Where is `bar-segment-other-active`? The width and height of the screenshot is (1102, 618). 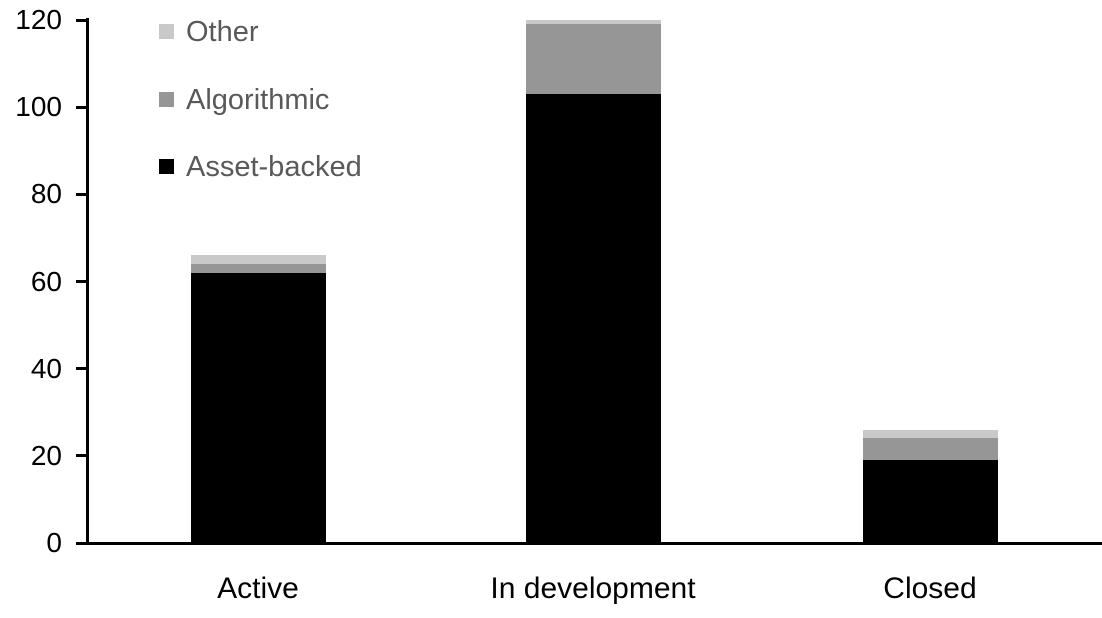
bar-segment-other-active is located at coordinates (258, 260).